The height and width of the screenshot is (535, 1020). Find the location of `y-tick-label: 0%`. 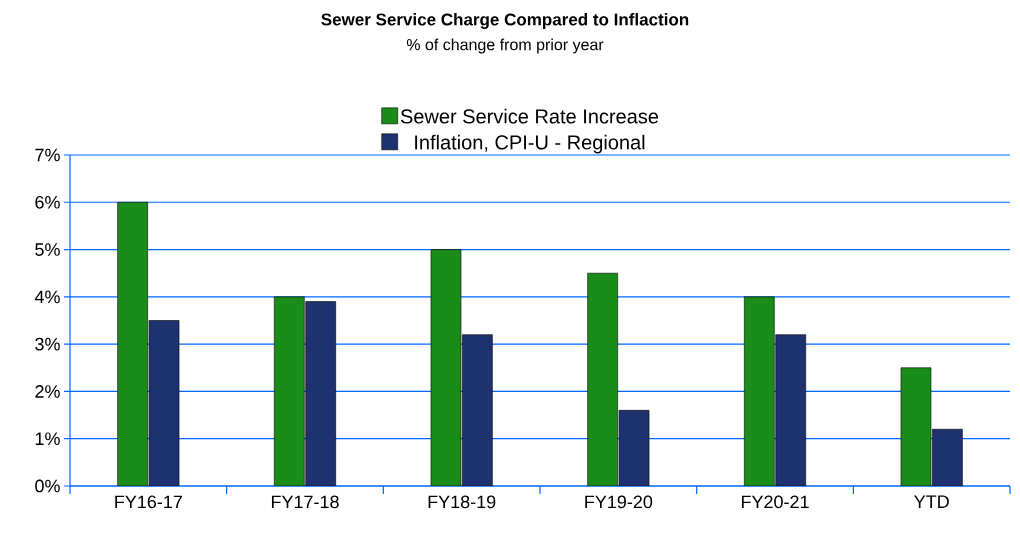

y-tick-label: 0% is located at coordinates (47, 486).